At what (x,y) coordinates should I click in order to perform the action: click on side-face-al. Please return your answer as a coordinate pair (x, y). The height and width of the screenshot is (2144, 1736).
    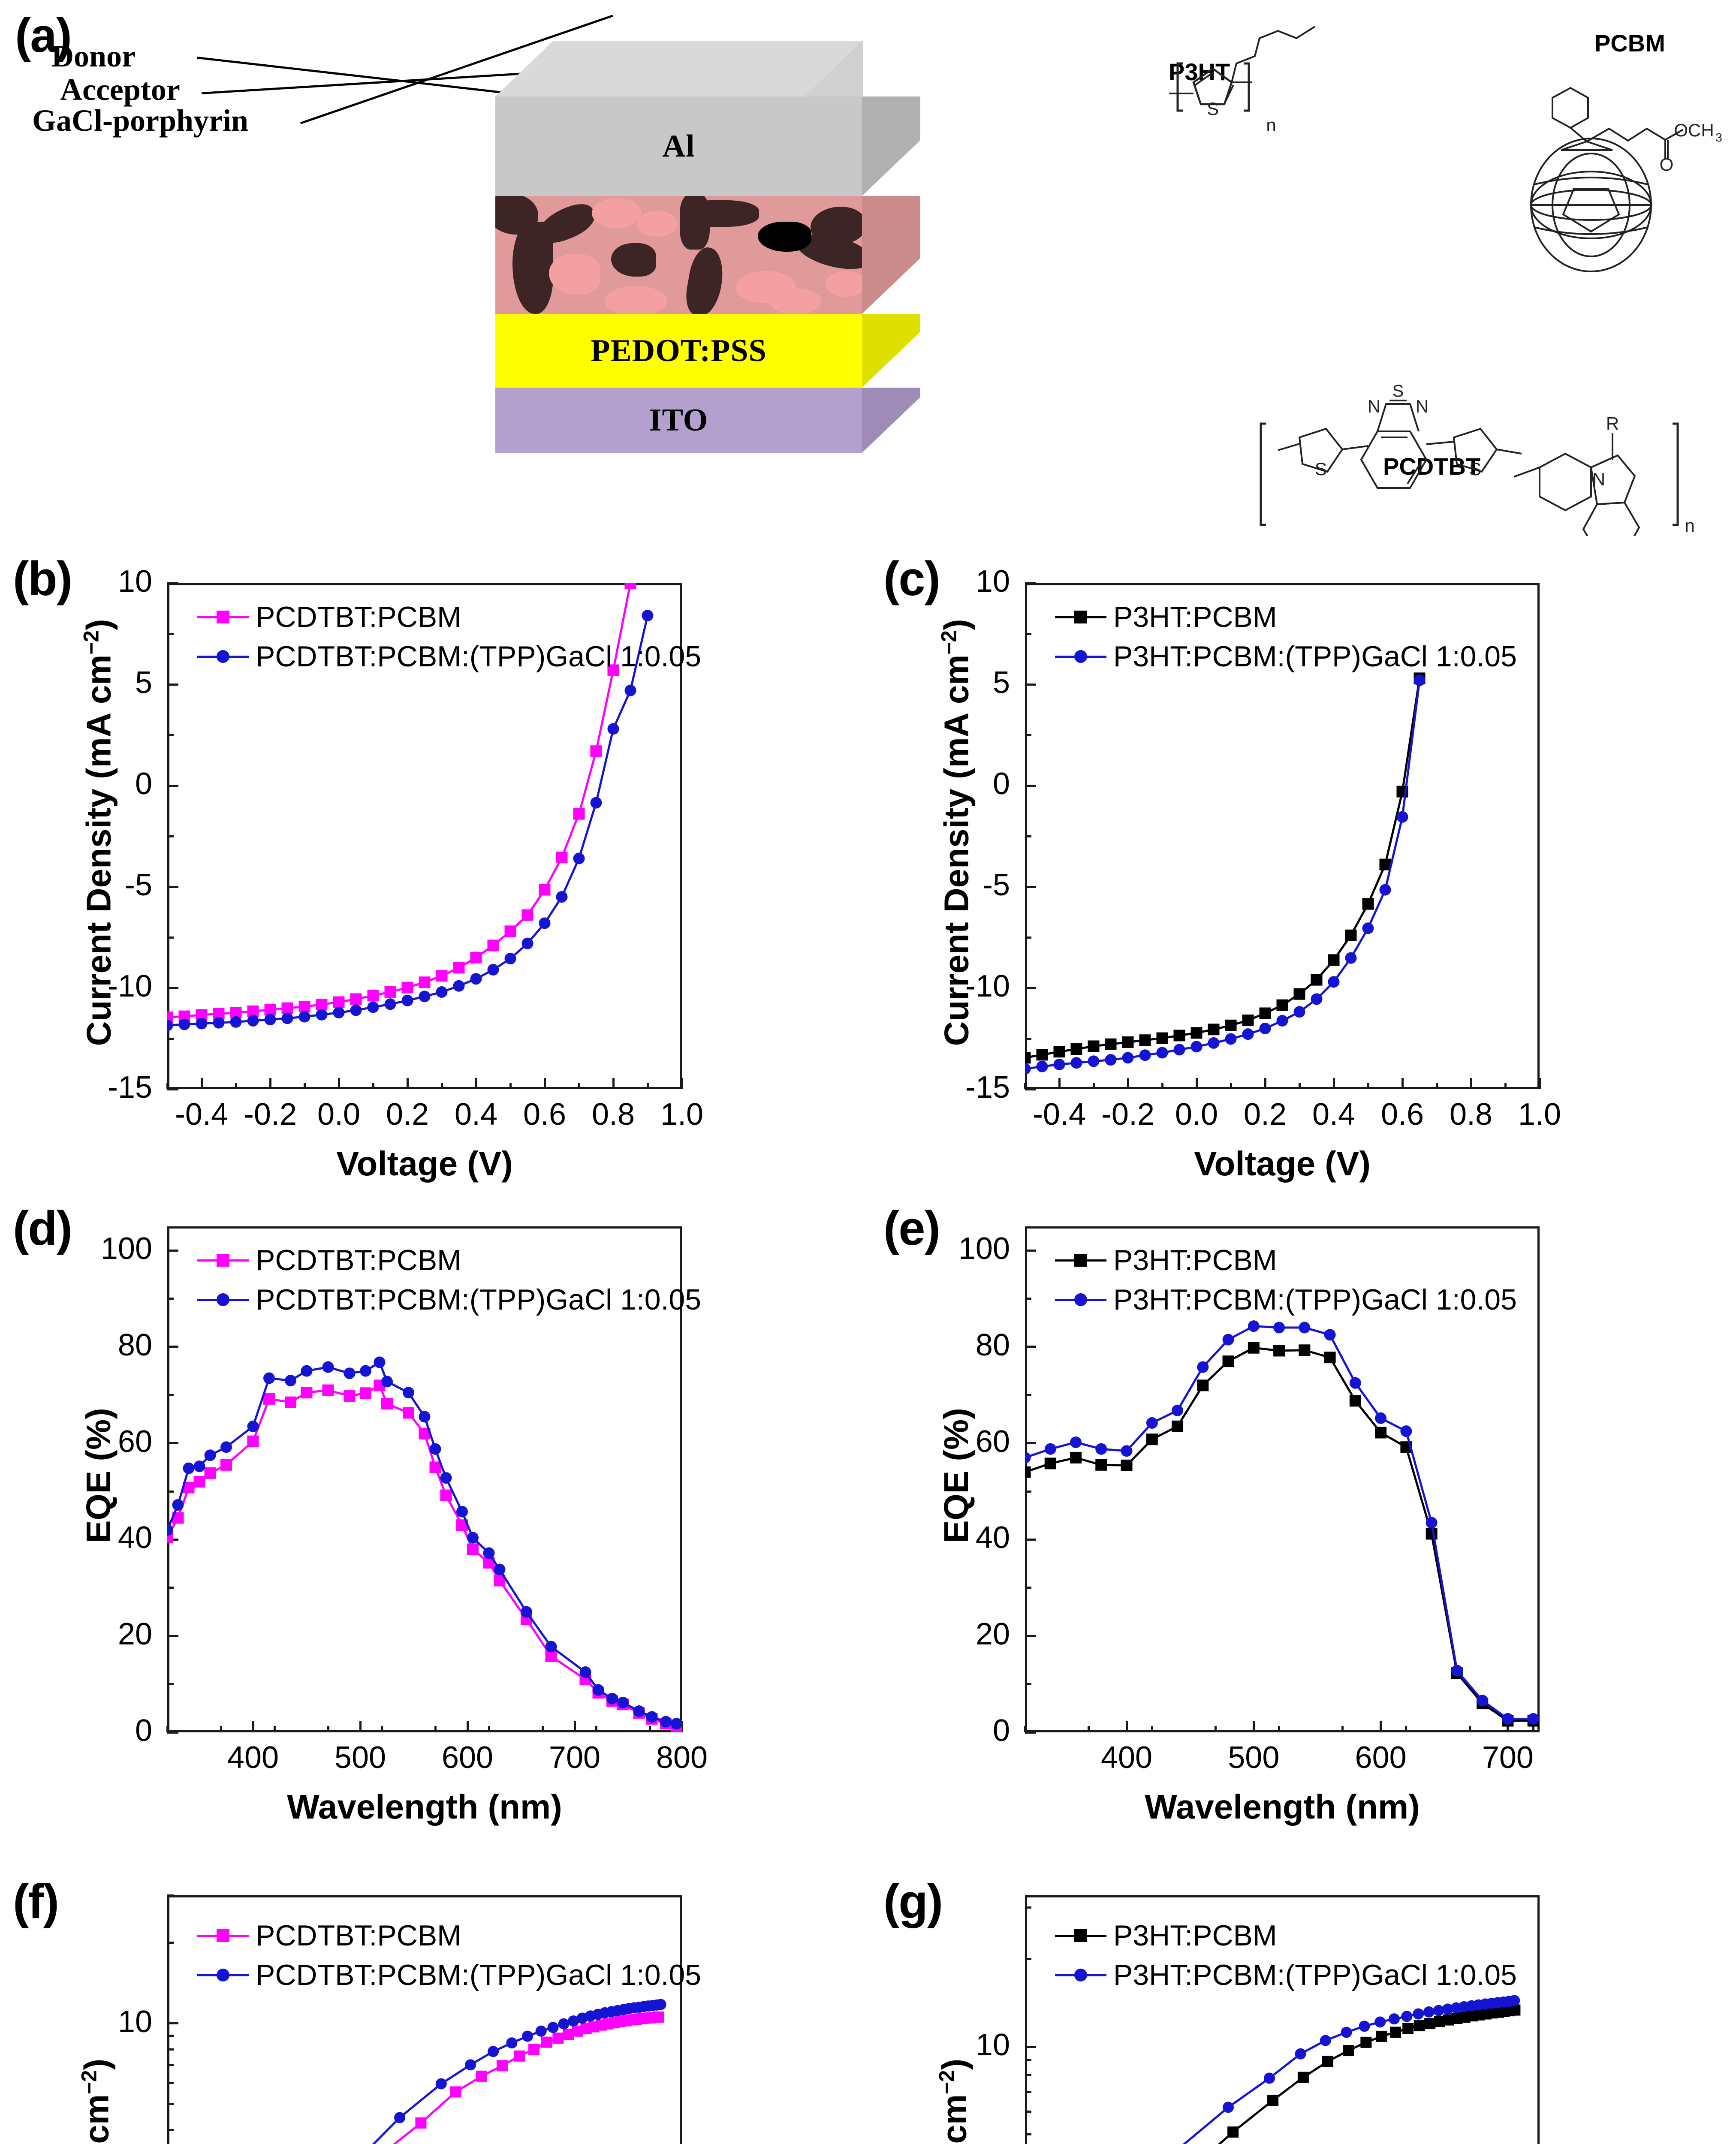
    Looking at the image, I should click on (891, 146).